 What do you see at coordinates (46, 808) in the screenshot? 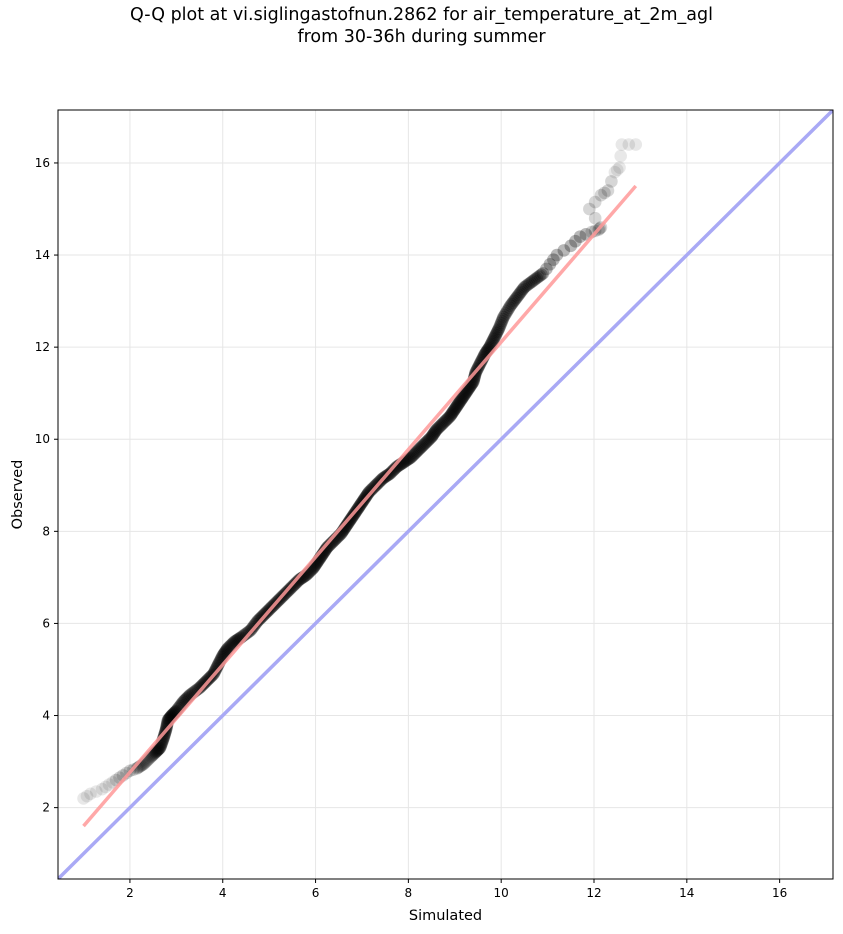
I see `y-tick-label: 2` at bounding box center [46, 808].